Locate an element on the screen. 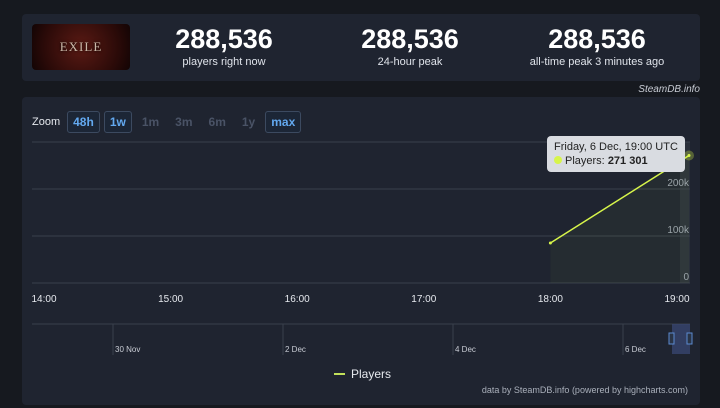 The width and height of the screenshot is (720, 408). y-tick-label: 100k is located at coordinates (678, 230).